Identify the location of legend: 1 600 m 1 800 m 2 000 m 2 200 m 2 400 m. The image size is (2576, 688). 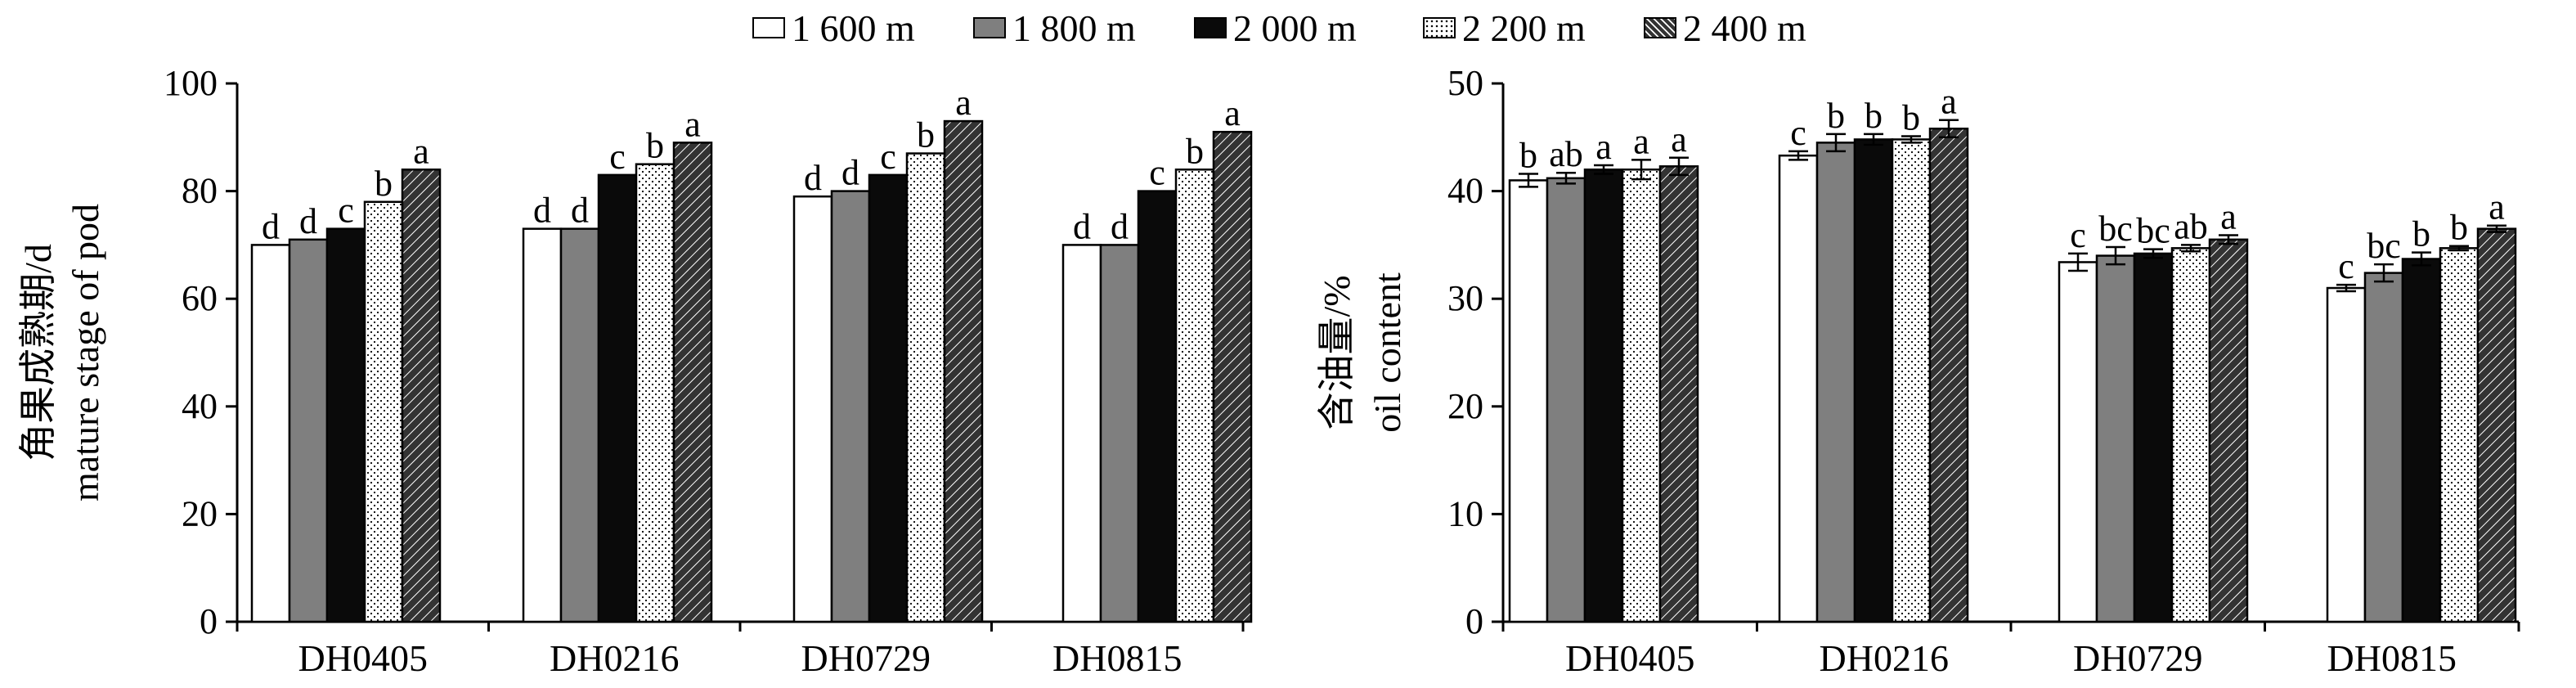
(1288, 28).